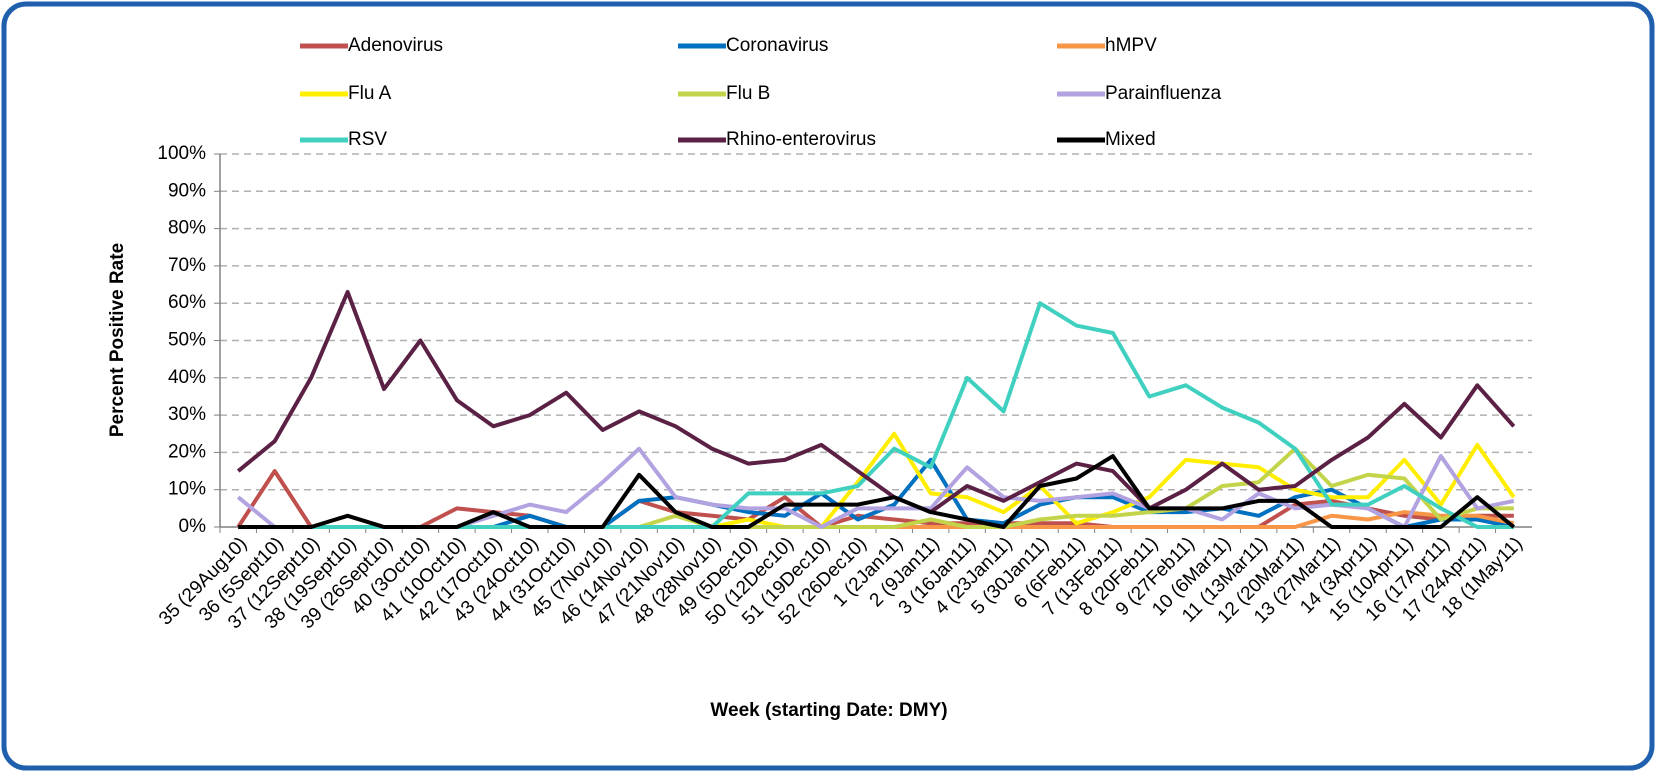  Describe the element at coordinates (1130, 139) in the screenshot. I see `legend-label: Mixed` at that location.